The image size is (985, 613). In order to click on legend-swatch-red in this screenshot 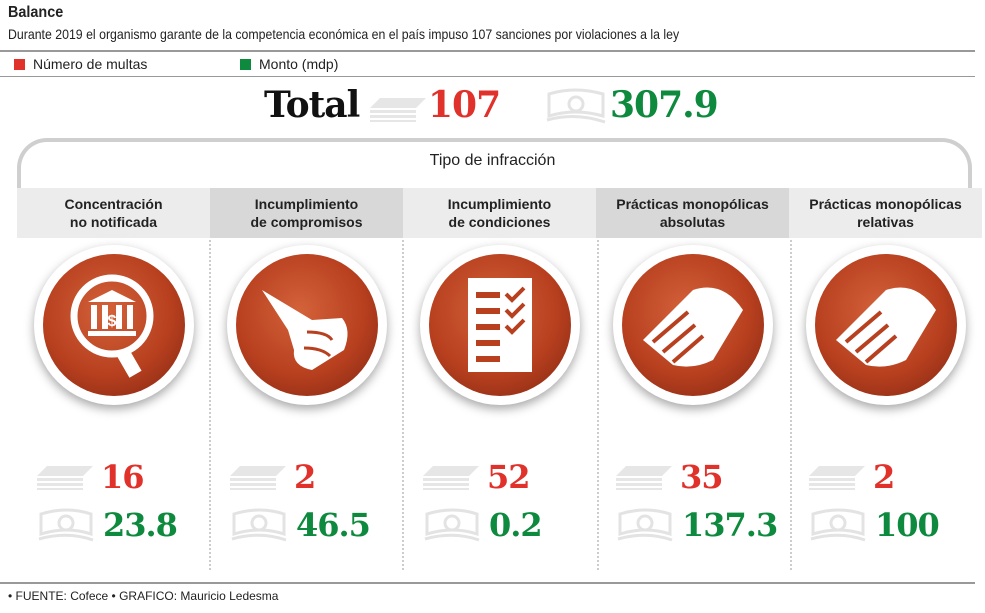, I will do `click(19, 64)`.